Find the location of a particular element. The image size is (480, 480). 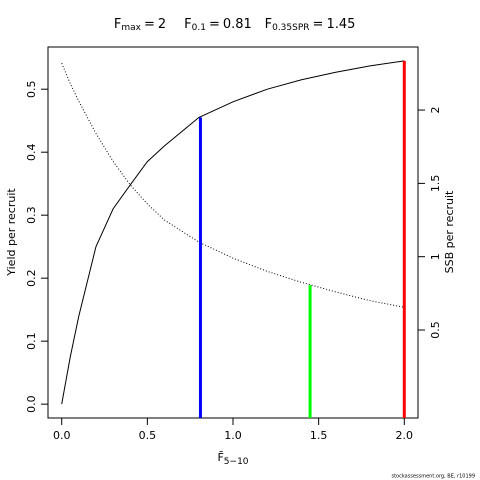

y-axis-label: Yield per recruit is located at coordinates (11, 232).